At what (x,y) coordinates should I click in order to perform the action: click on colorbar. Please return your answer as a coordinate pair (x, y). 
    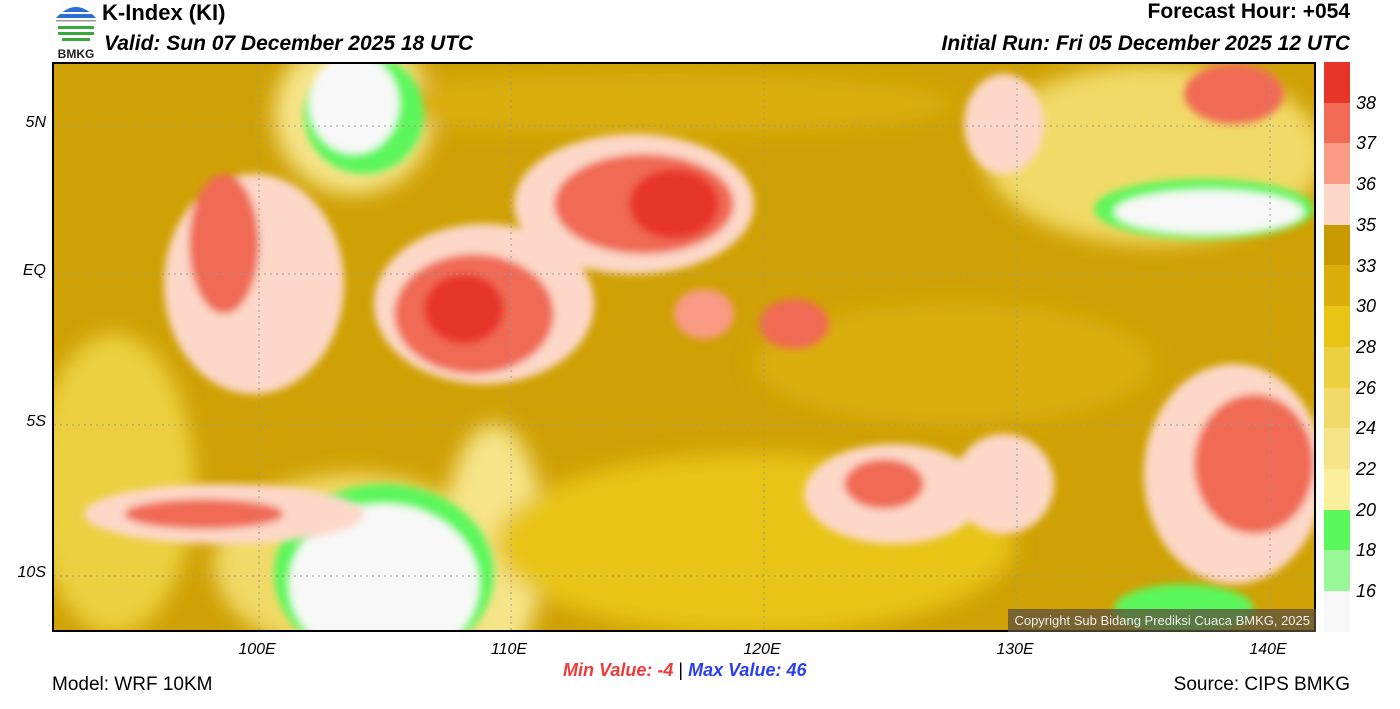
    Looking at the image, I should click on (1337, 347).